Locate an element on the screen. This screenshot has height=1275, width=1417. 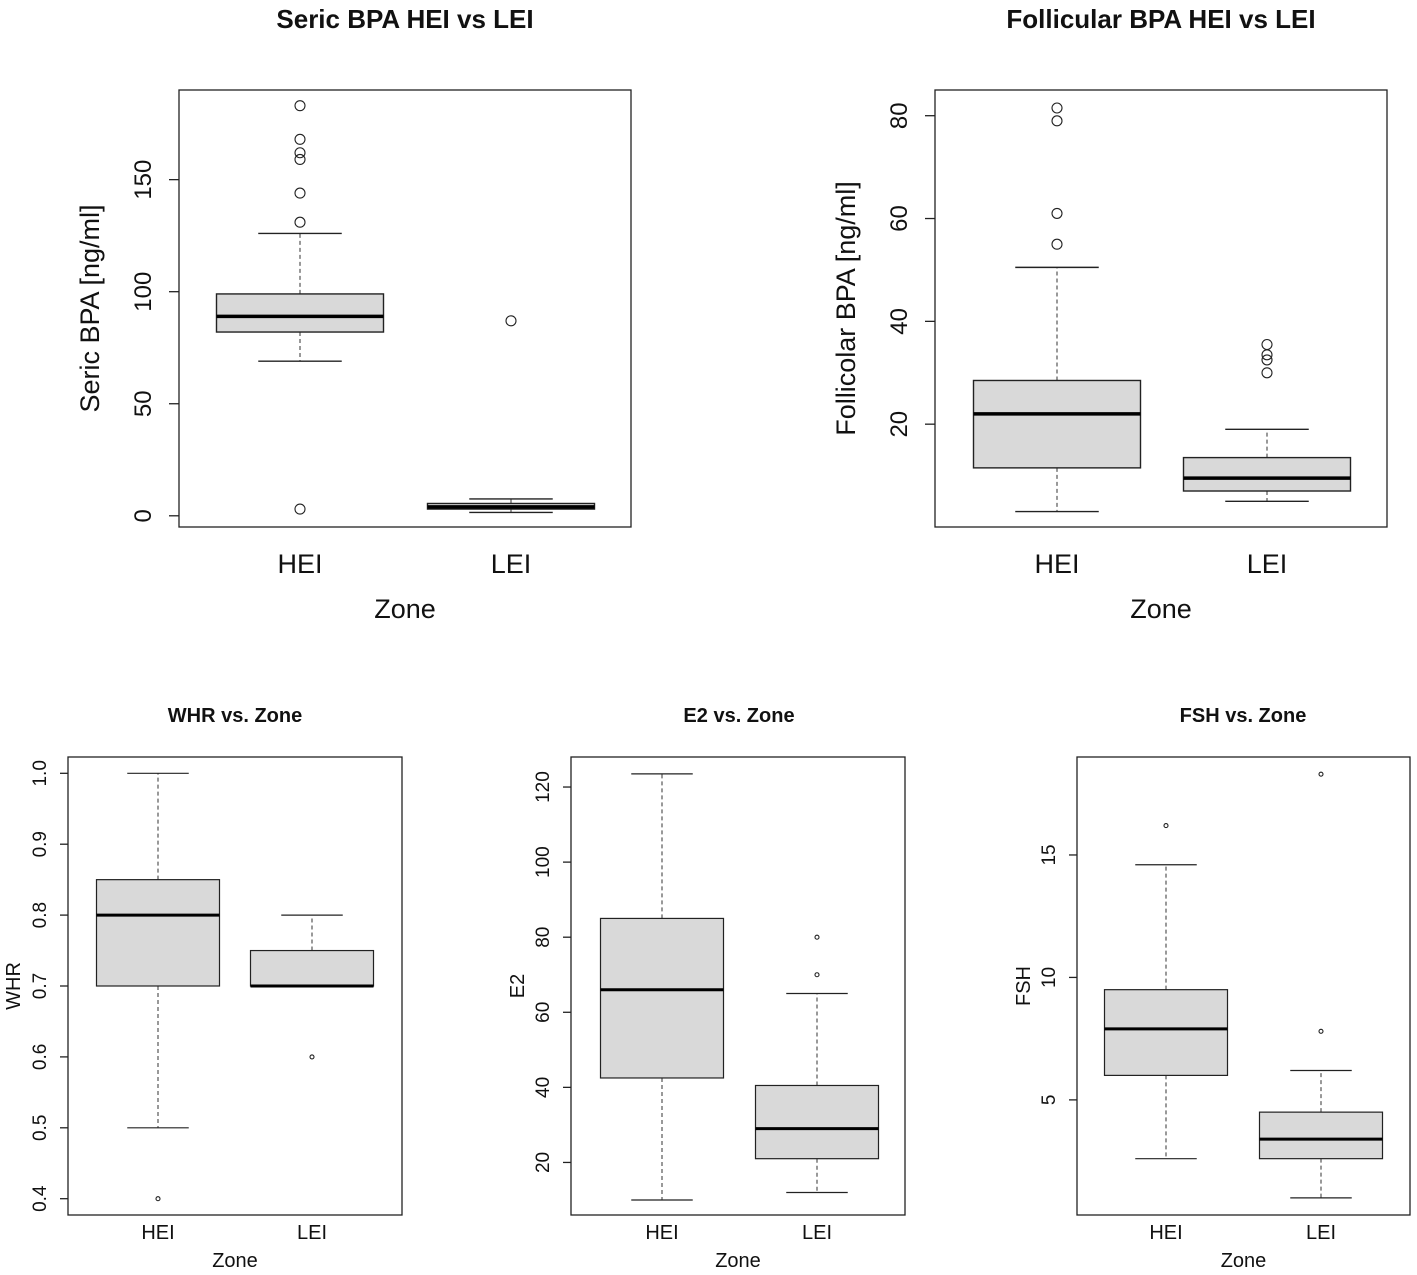
y-tick-label: 120 is located at coordinates (543, 787).